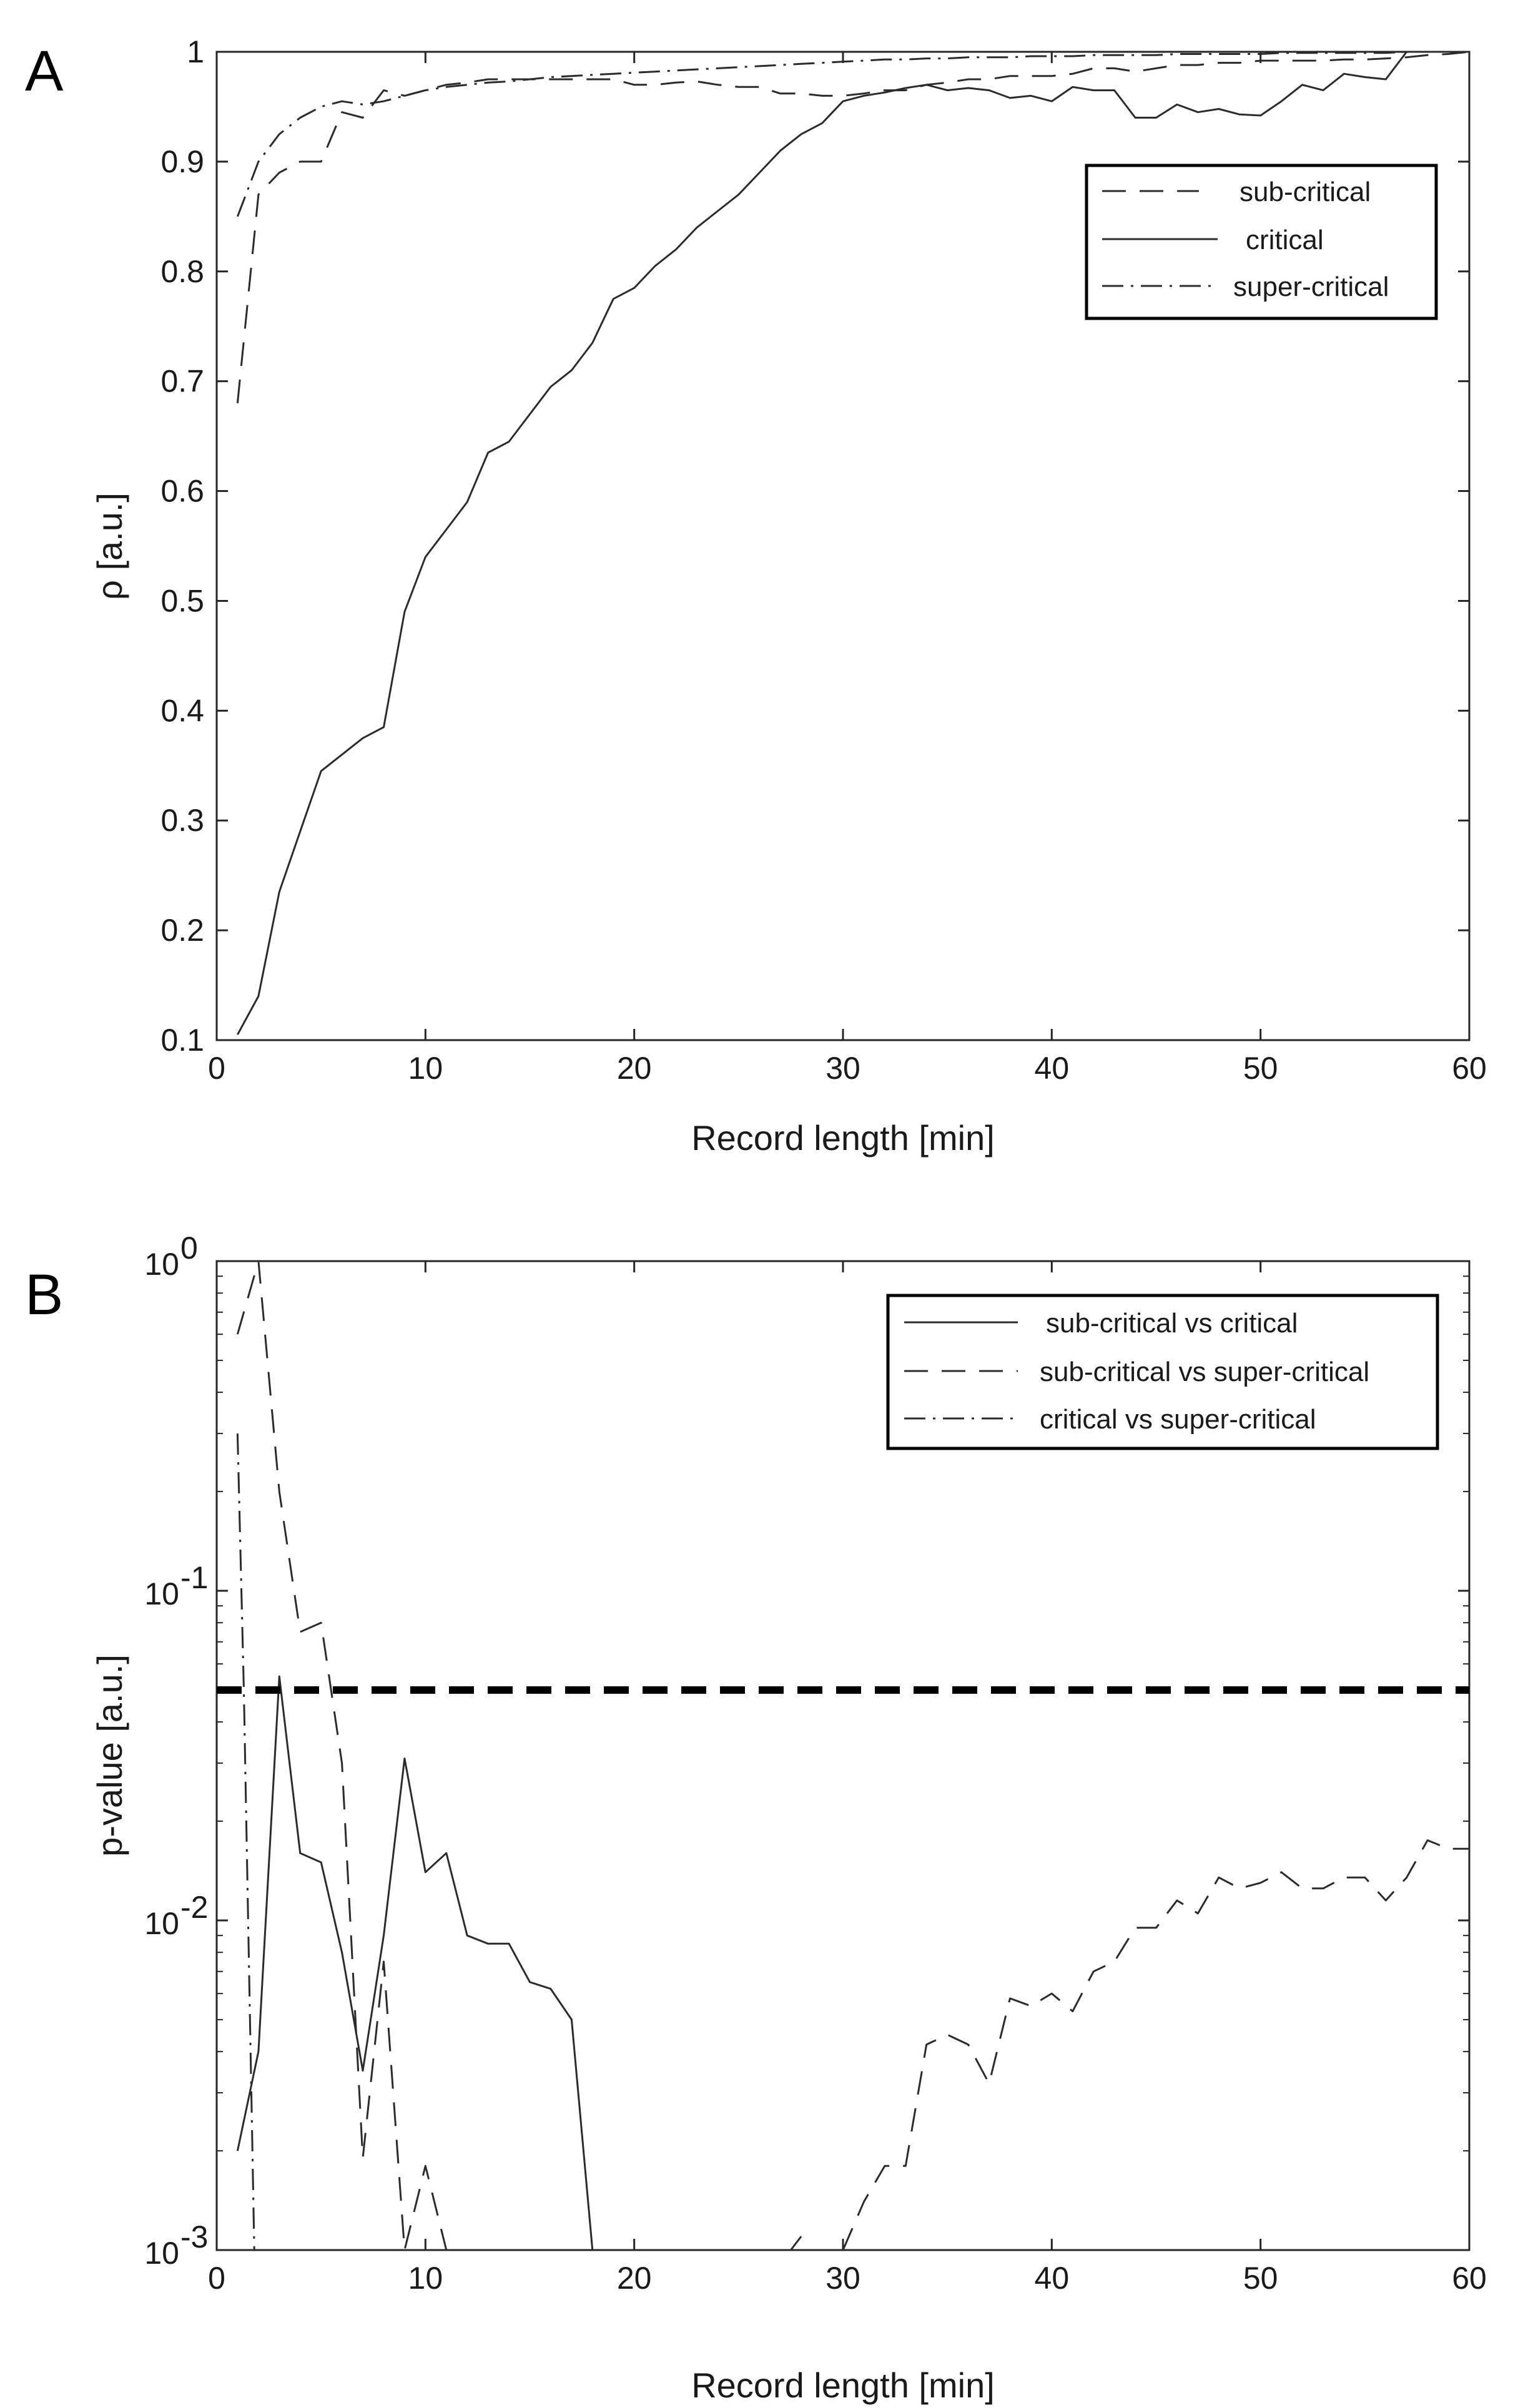 This screenshot has height=2408, width=1523. What do you see at coordinates (1311, 287) in the screenshot?
I see `legend-a-super-critical-label: super-critical` at bounding box center [1311, 287].